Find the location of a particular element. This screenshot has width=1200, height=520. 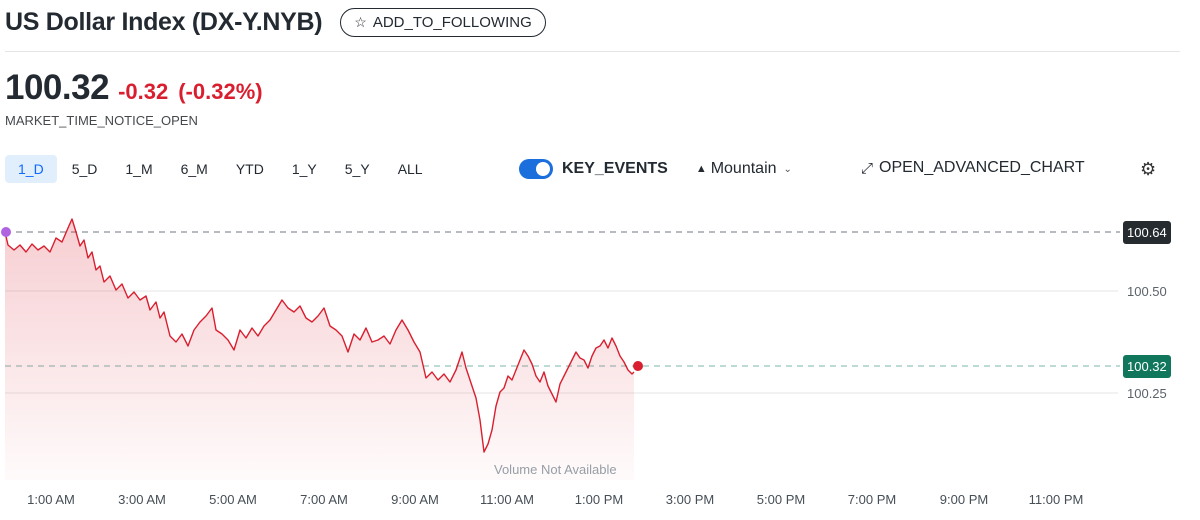

x-tick: 7:00 PM is located at coordinates (872, 499).